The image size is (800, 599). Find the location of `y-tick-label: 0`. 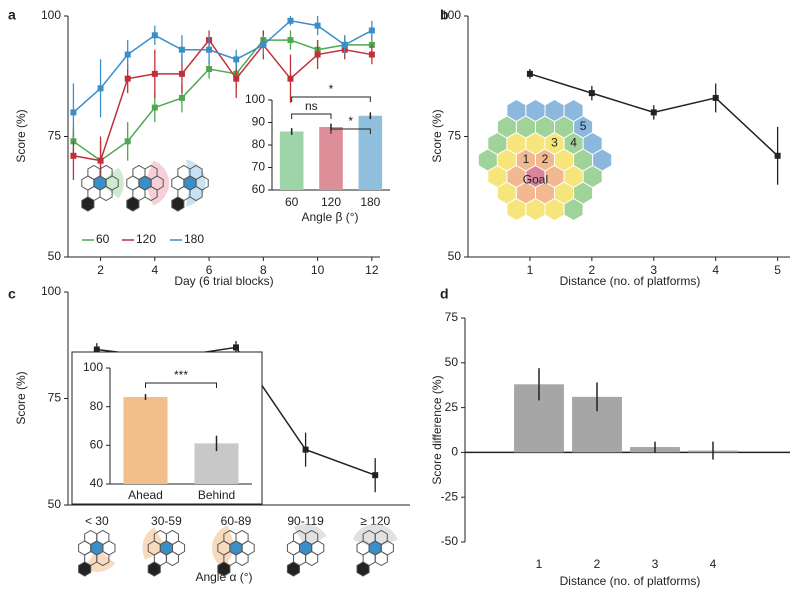

y-tick-label: 0 is located at coordinates (454, 452).